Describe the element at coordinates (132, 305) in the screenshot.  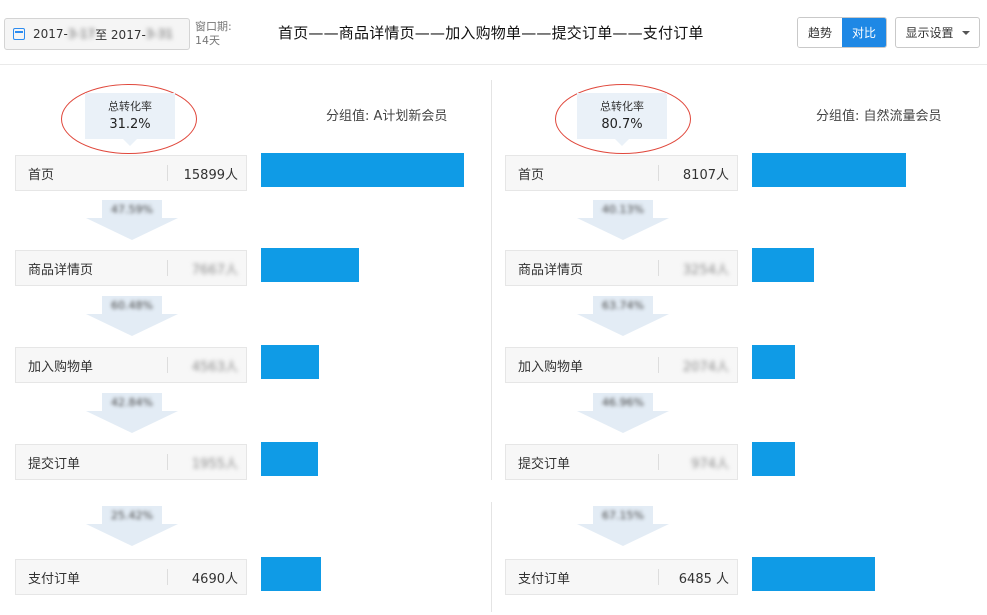
I see `conversion-rate: 60.48%` at that location.